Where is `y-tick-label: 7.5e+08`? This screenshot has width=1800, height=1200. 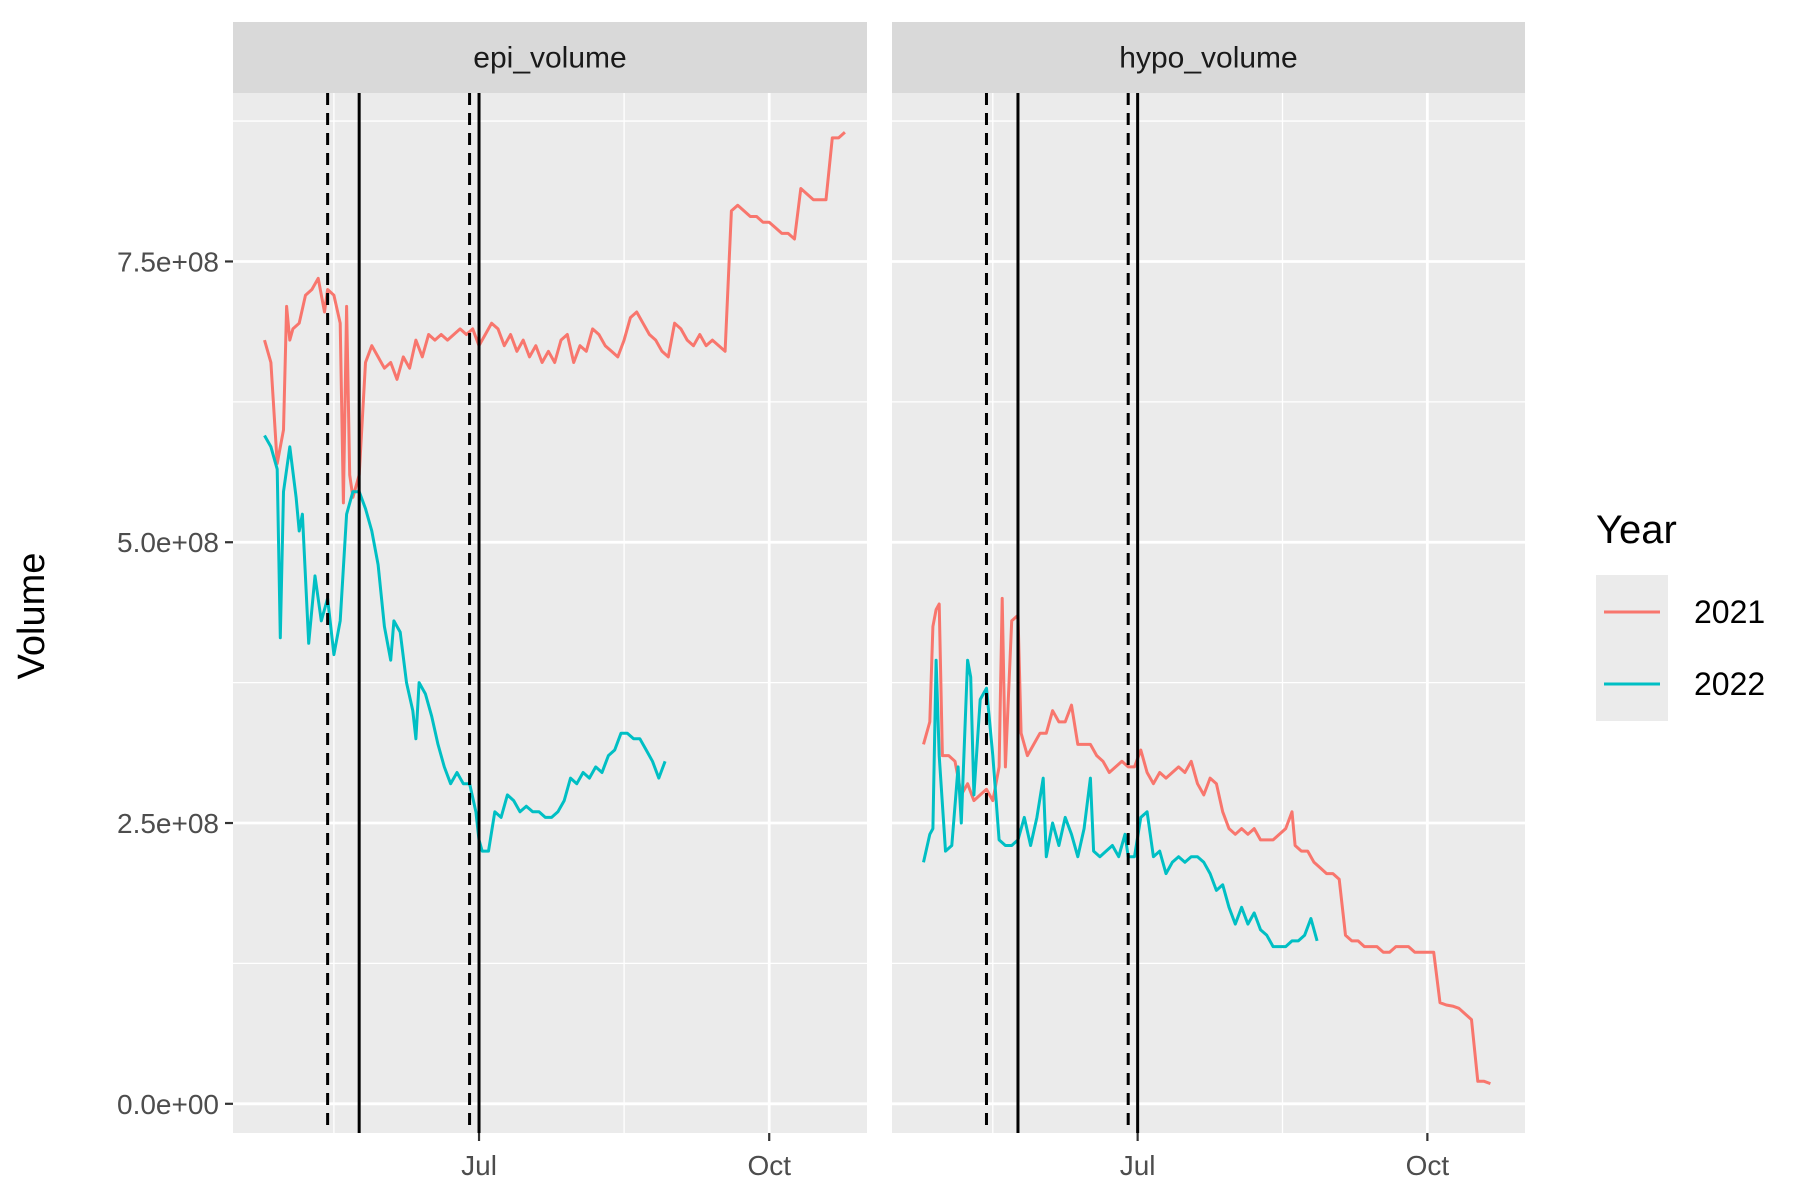 y-tick-label: 7.5e+08 is located at coordinates (168, 261).